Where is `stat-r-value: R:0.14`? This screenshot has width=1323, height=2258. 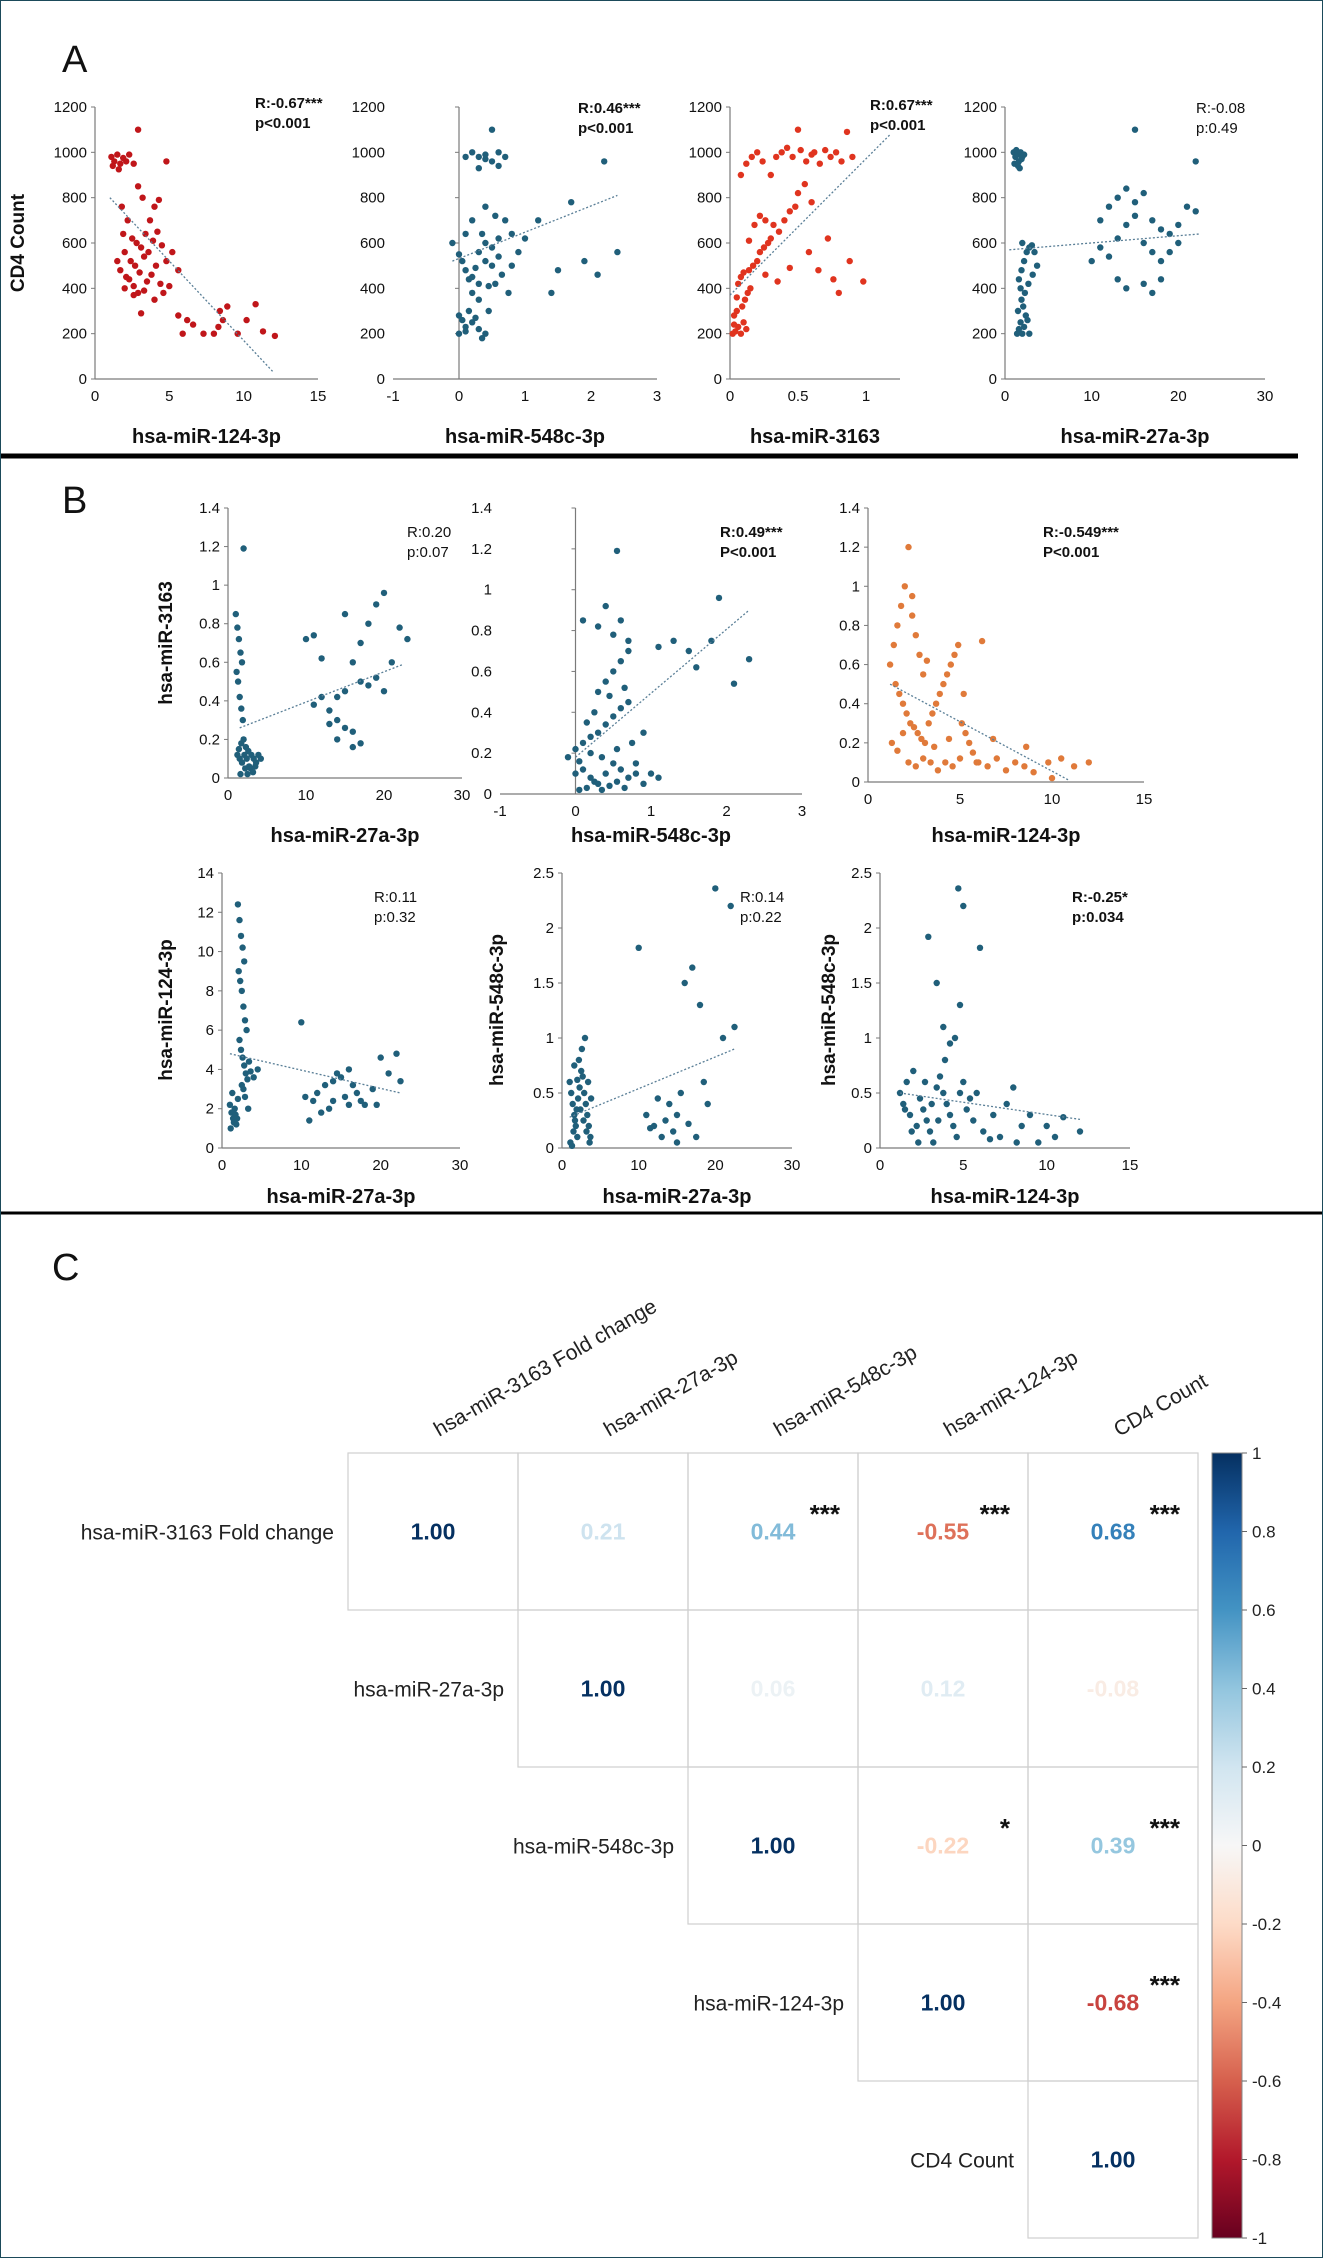 stat-r-value: R:0.14 is located at coordinates (762, 897).